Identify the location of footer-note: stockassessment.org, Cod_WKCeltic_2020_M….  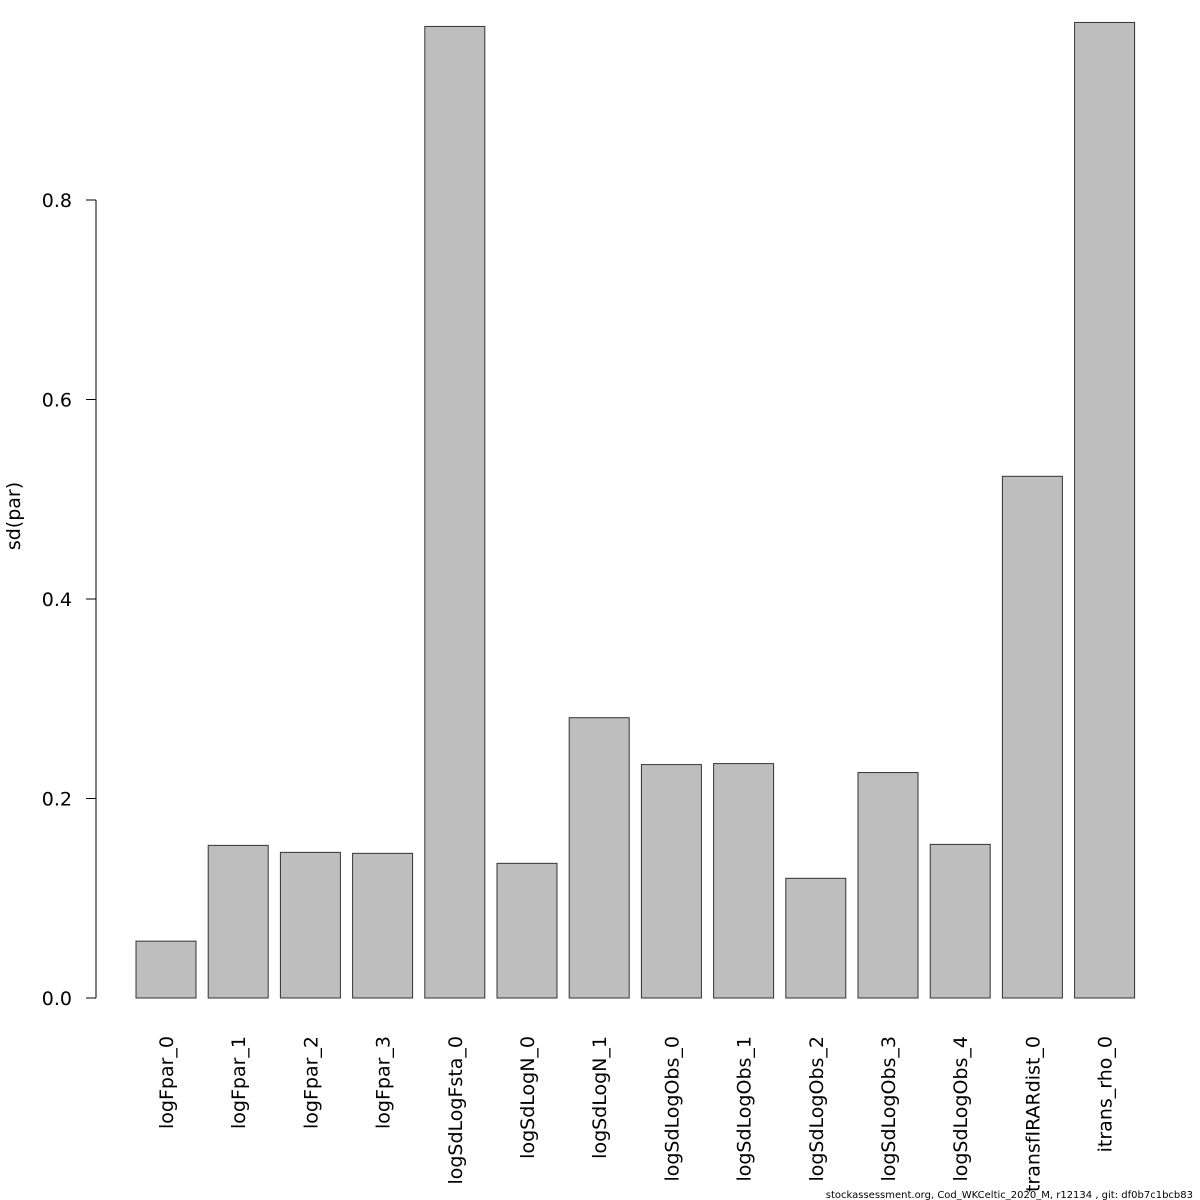
(1009, 1195).